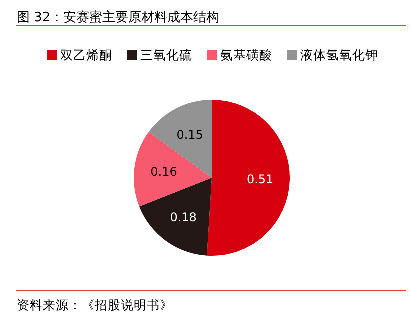  I want to click on data-label: 0.18, so click(183, 217).